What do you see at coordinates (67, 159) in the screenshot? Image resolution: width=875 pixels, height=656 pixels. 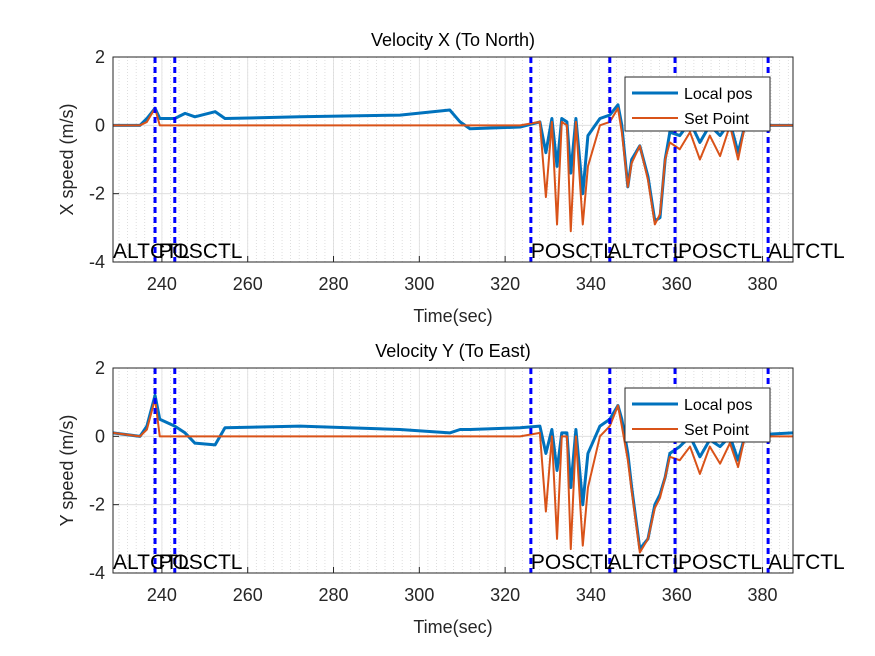 I see `y-axis-label: X speed (m/s)` at bounding box center [67, 159].